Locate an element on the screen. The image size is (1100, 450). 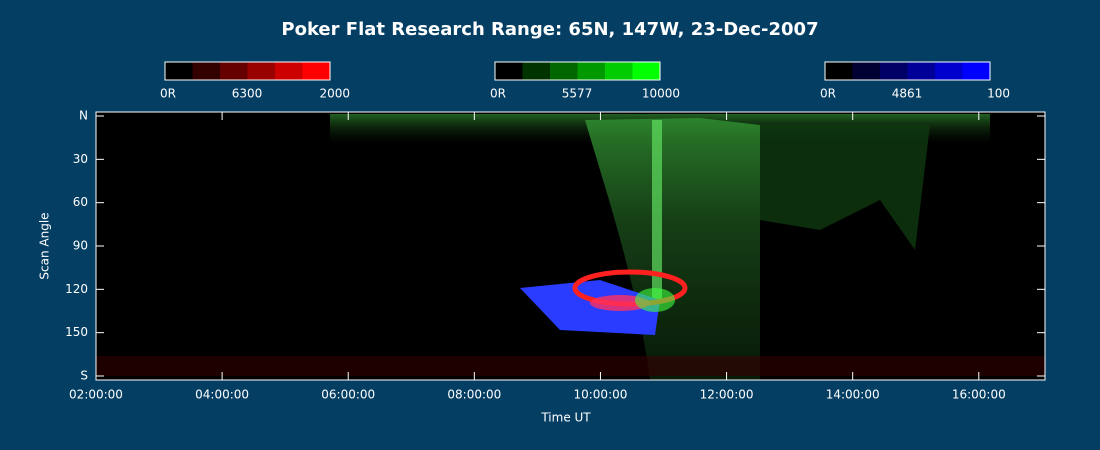
y-tick-label: N is located at coordinates (83, 116).